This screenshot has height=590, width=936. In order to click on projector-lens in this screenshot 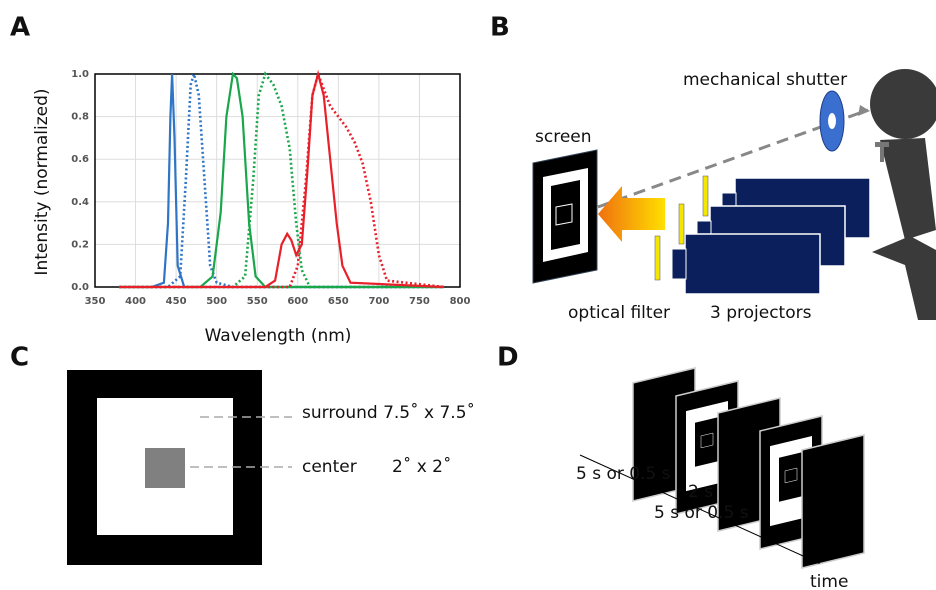, I will do `click(679, 264)`.